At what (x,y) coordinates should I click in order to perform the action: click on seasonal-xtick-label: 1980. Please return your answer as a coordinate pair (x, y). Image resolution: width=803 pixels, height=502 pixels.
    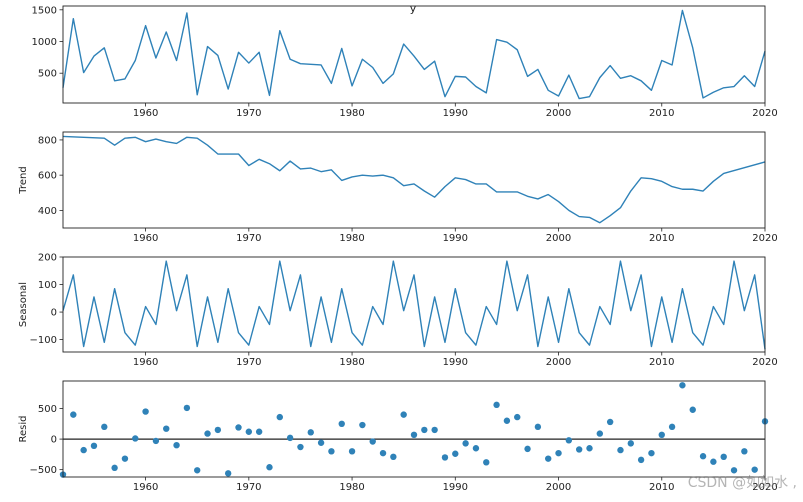
    Looking at the image, I should click on (351, 362).